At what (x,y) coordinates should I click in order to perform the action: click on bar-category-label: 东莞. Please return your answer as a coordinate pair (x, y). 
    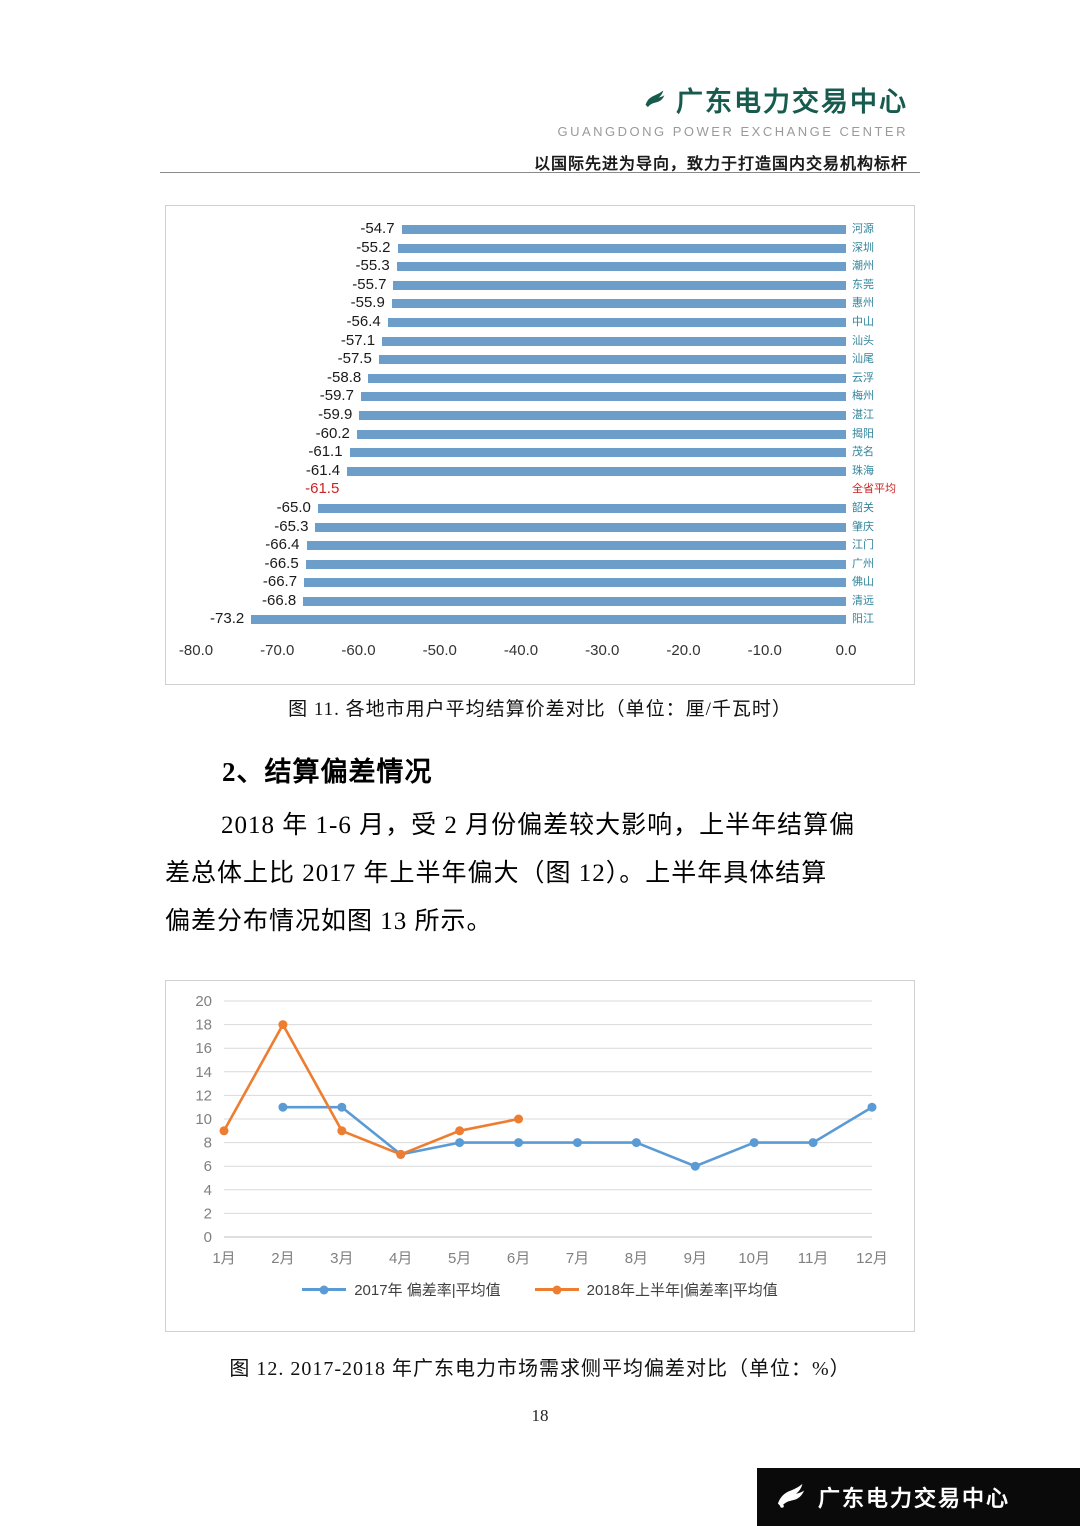
    Looking at the image, I should click on (863, 284).